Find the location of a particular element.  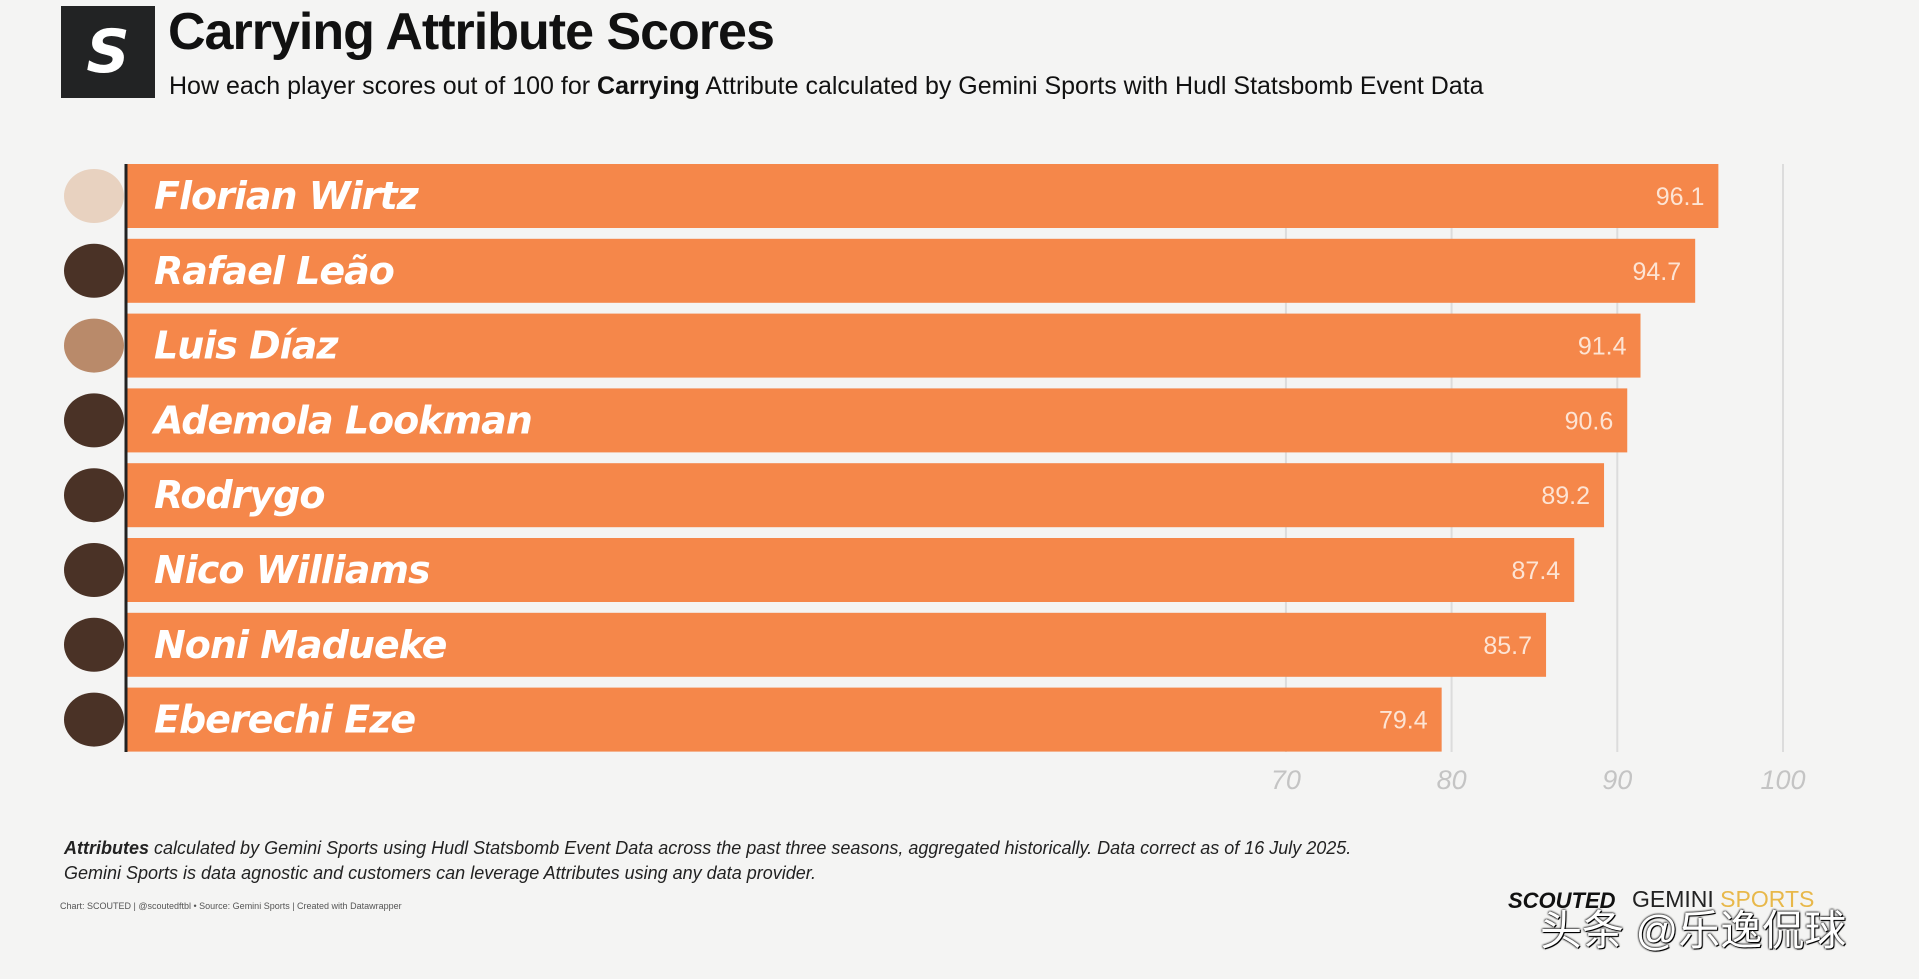

value-label: 79.4 is located at coordinates (1403, 721).